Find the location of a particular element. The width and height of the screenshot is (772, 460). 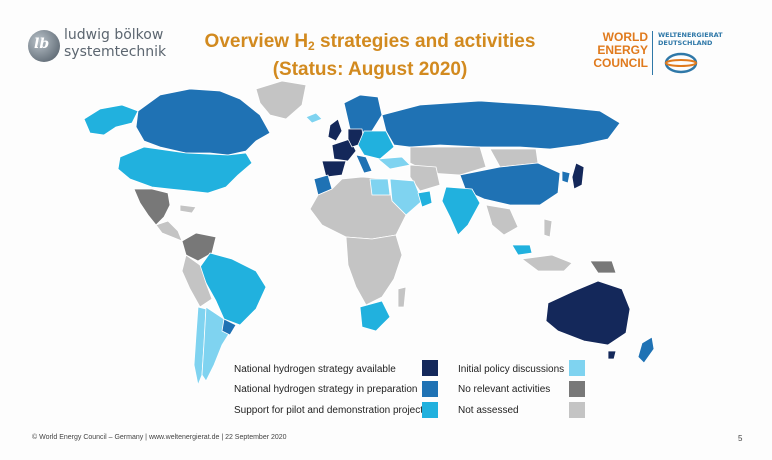

region-italy is located at coordinates (364, 164).